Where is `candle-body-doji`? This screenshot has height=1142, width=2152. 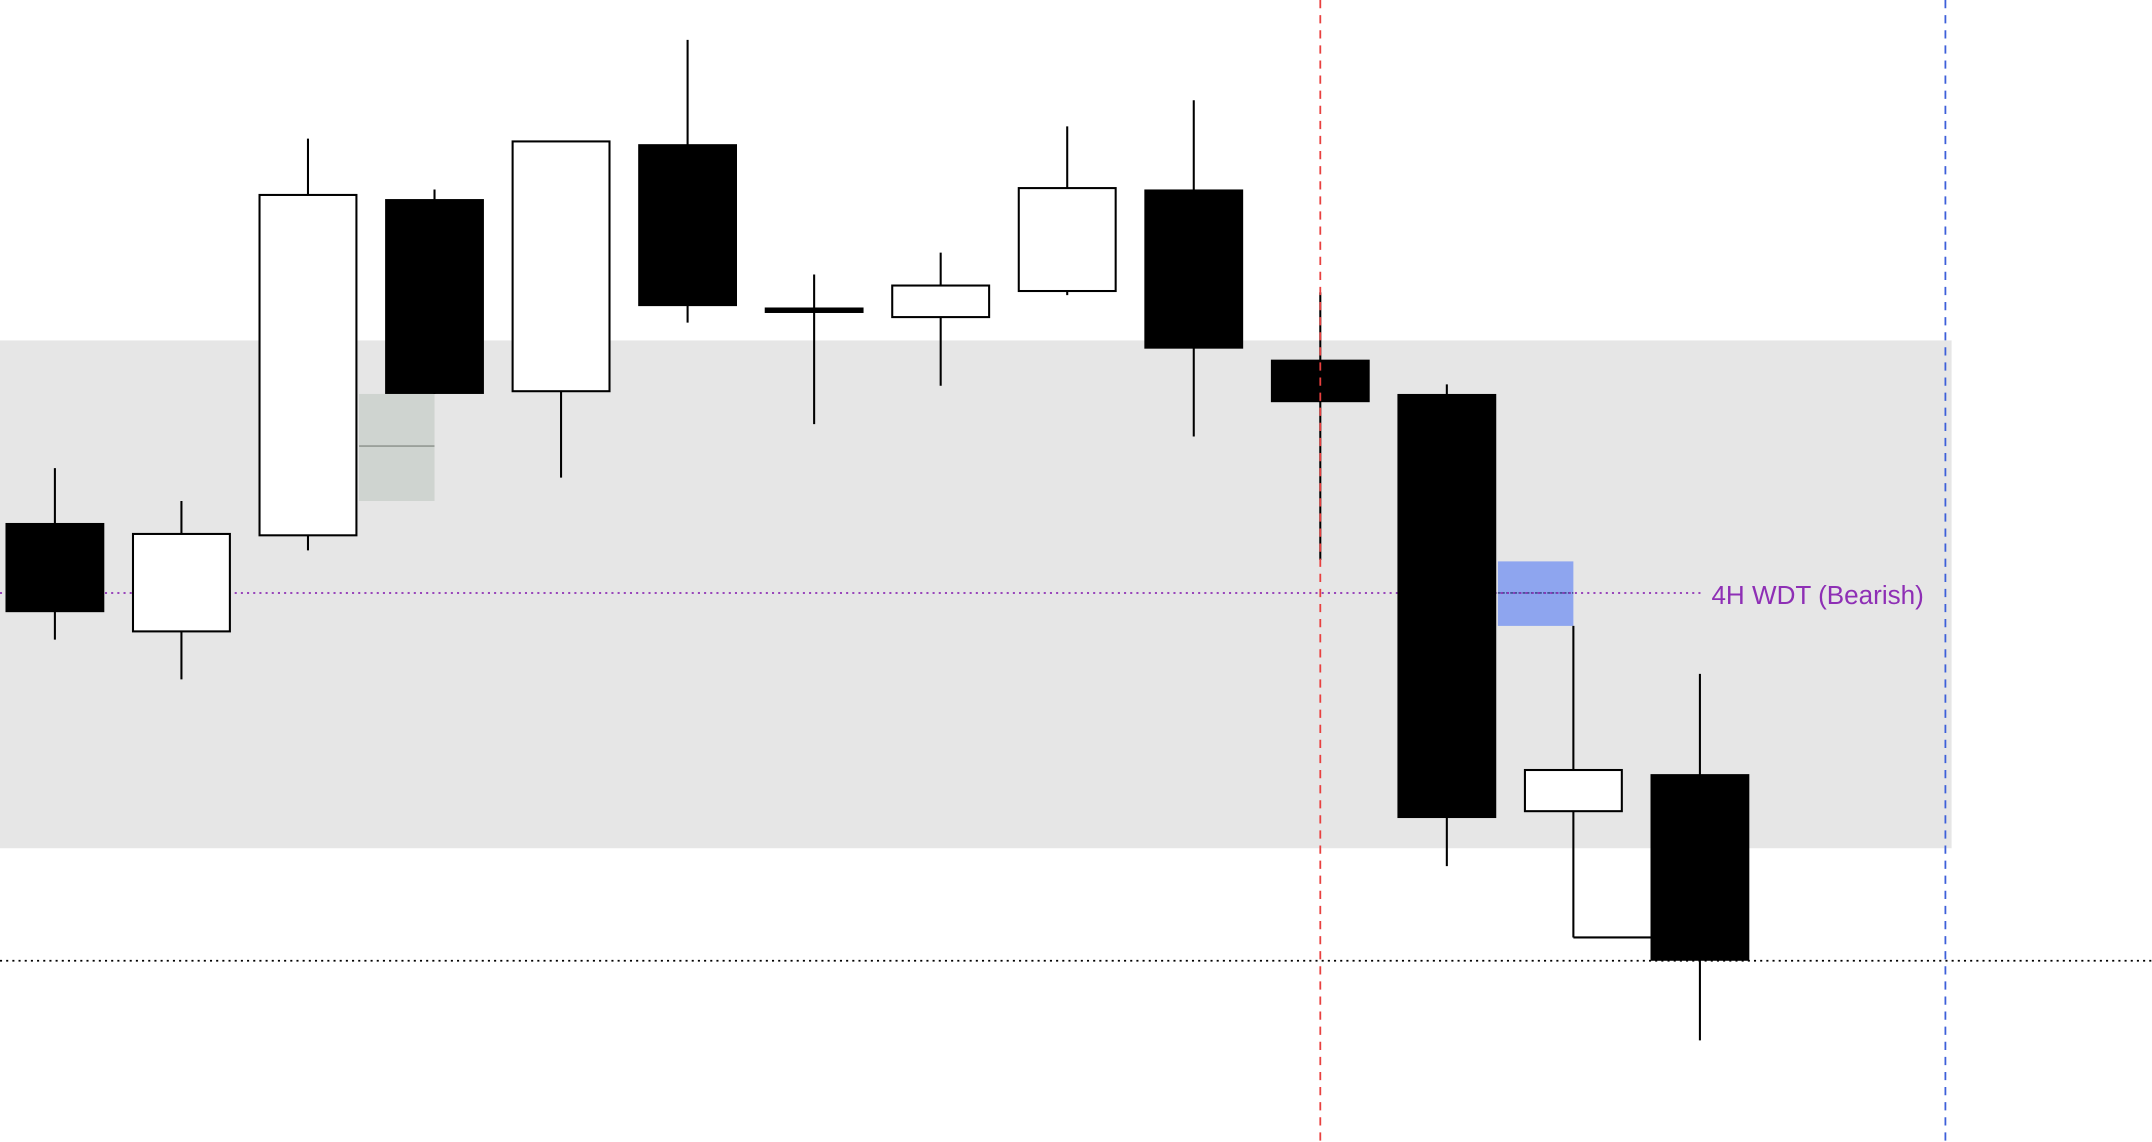
candle-body-doji is located at coordinates (814, 310).